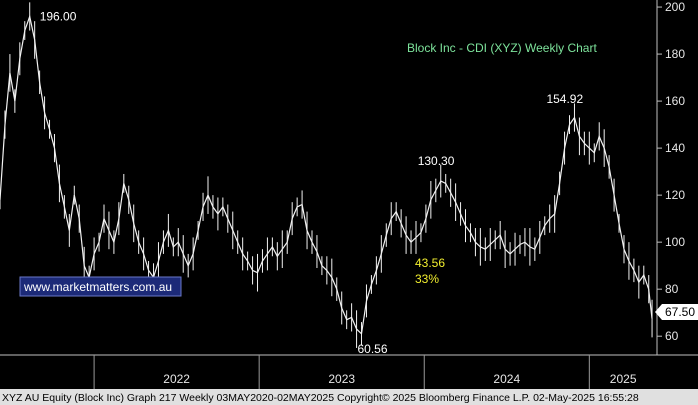  I want to click on chart-title: Block Inc - CDI (XYZ) Weekly Chart, so click(502, 48).